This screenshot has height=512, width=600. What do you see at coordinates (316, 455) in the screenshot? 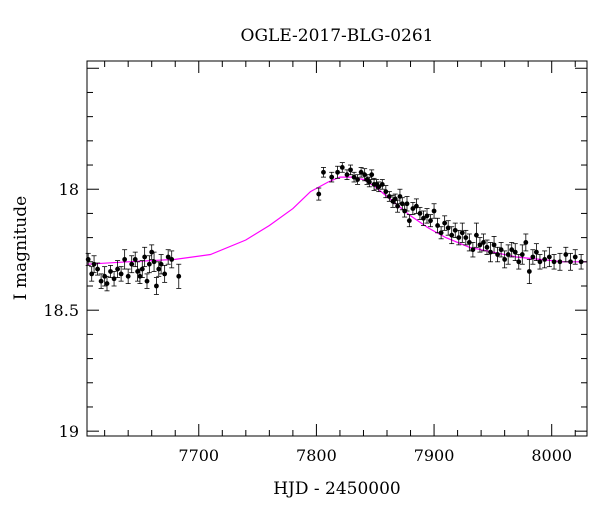
I see `x-tick-label: 7800` at bounding box center [316, 455].